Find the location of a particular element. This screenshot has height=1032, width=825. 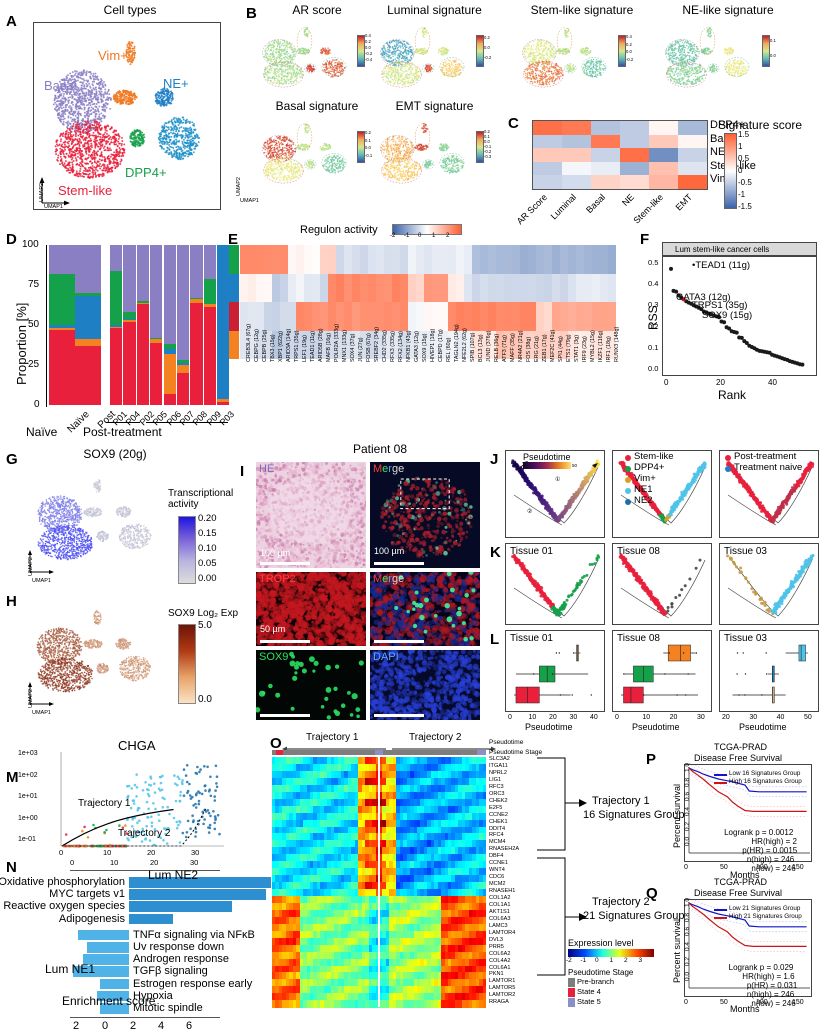

panel-j-legend-label-stemlike: Stem-like is located at coordinates (654, 456).